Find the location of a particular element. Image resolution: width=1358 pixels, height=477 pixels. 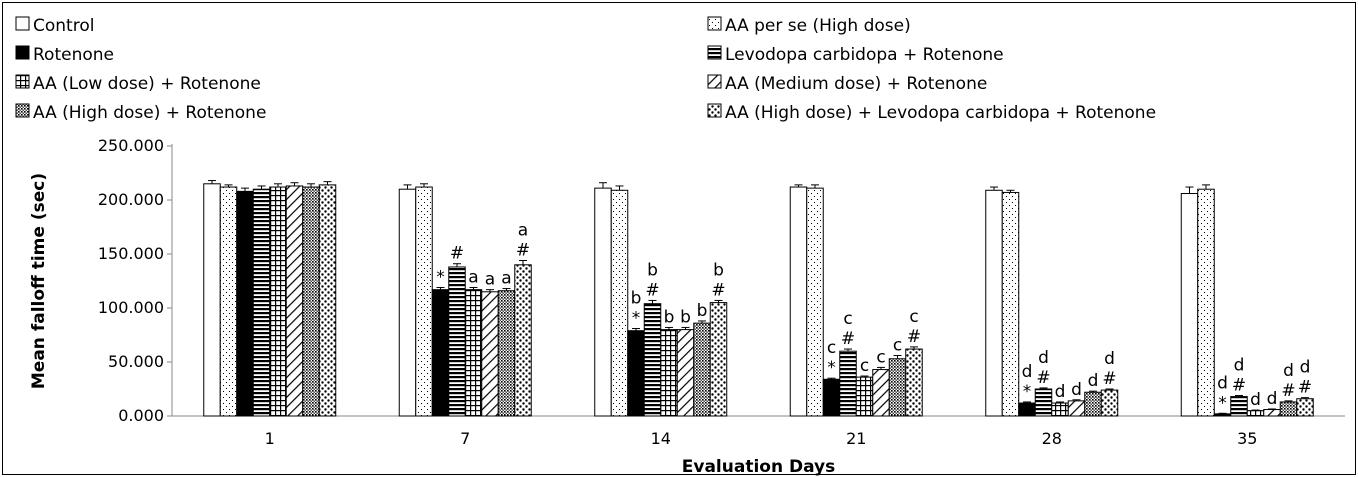

x-tick-label: 1 is located at coordinates (270, 438).